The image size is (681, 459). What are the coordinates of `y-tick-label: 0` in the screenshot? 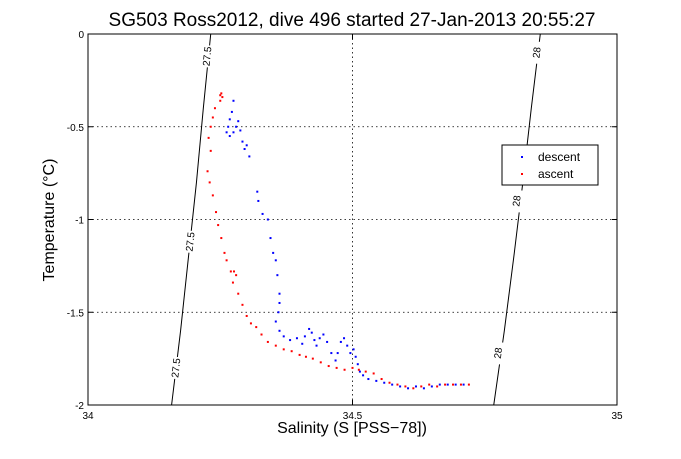 It's located at (81, 35).